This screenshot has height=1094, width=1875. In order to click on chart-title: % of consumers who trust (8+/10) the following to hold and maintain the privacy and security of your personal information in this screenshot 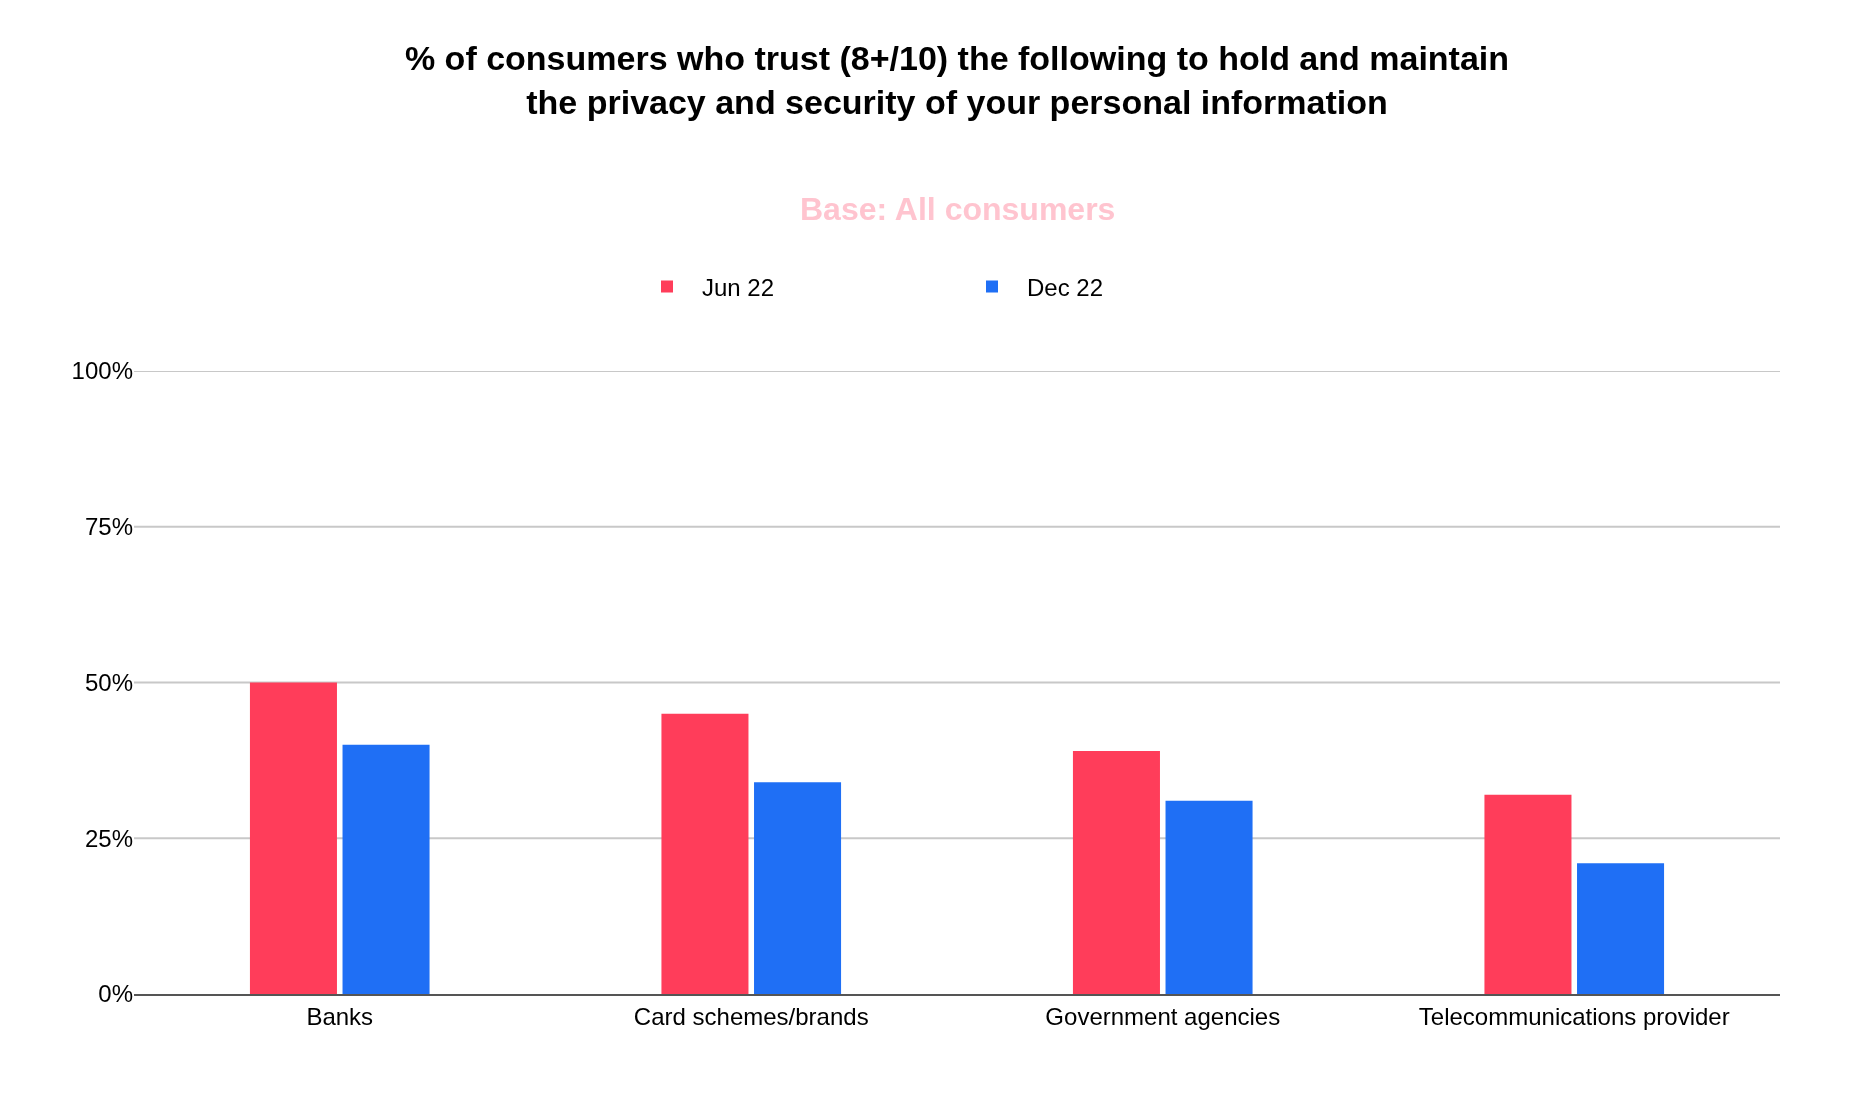, I will do `click(957, 80)`.